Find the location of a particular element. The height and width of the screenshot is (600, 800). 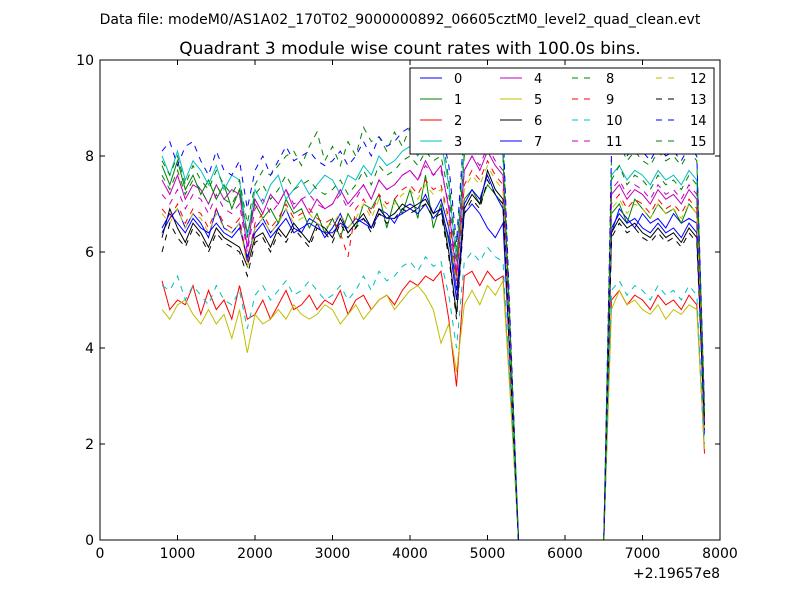

x-tick-label: 6000 is located at coordinates (565, 554).